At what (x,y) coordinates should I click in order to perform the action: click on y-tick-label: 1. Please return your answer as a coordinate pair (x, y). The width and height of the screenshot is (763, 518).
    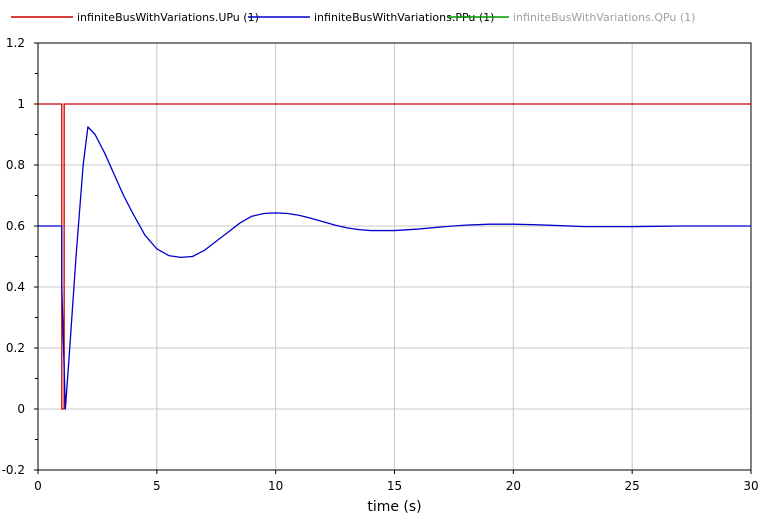
    Looking at the image, I should click on (21, 104).